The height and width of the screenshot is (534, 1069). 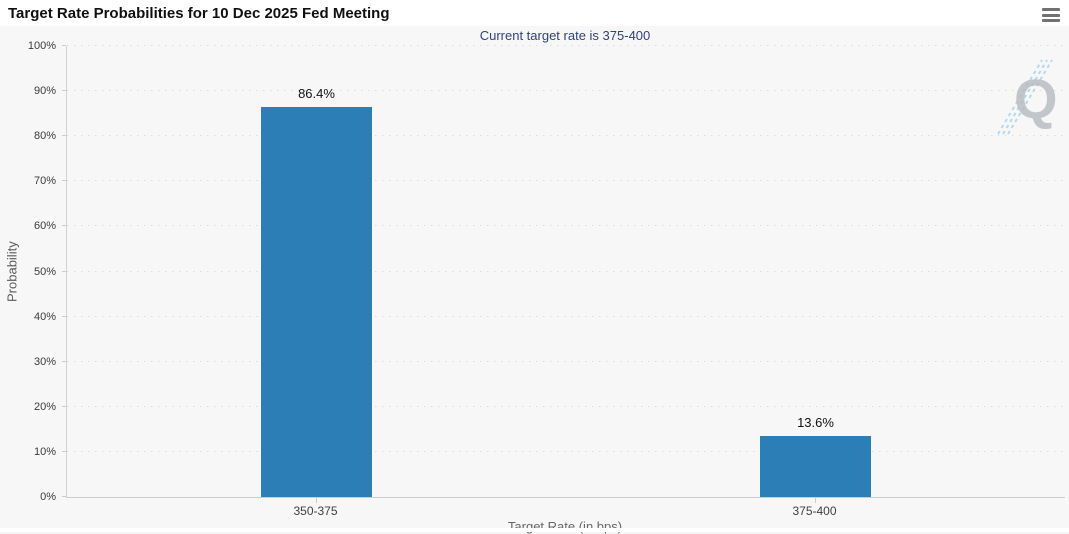 I want to click on y-tick-label: 90%, so click(x=44, y=91).